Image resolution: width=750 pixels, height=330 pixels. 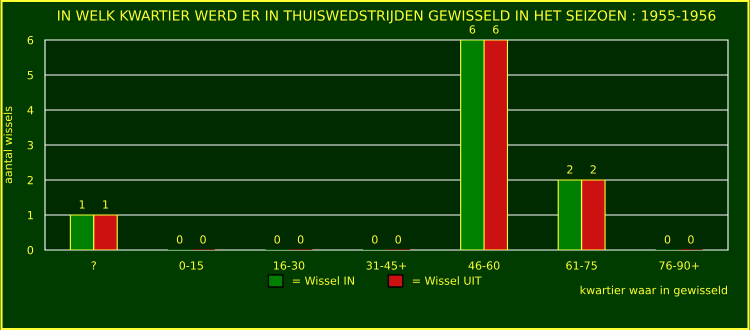 What do you see at coordinates (30, 110) in the screenshot?
I see `y-tick-label: 4` at bounding box center [30, 110].